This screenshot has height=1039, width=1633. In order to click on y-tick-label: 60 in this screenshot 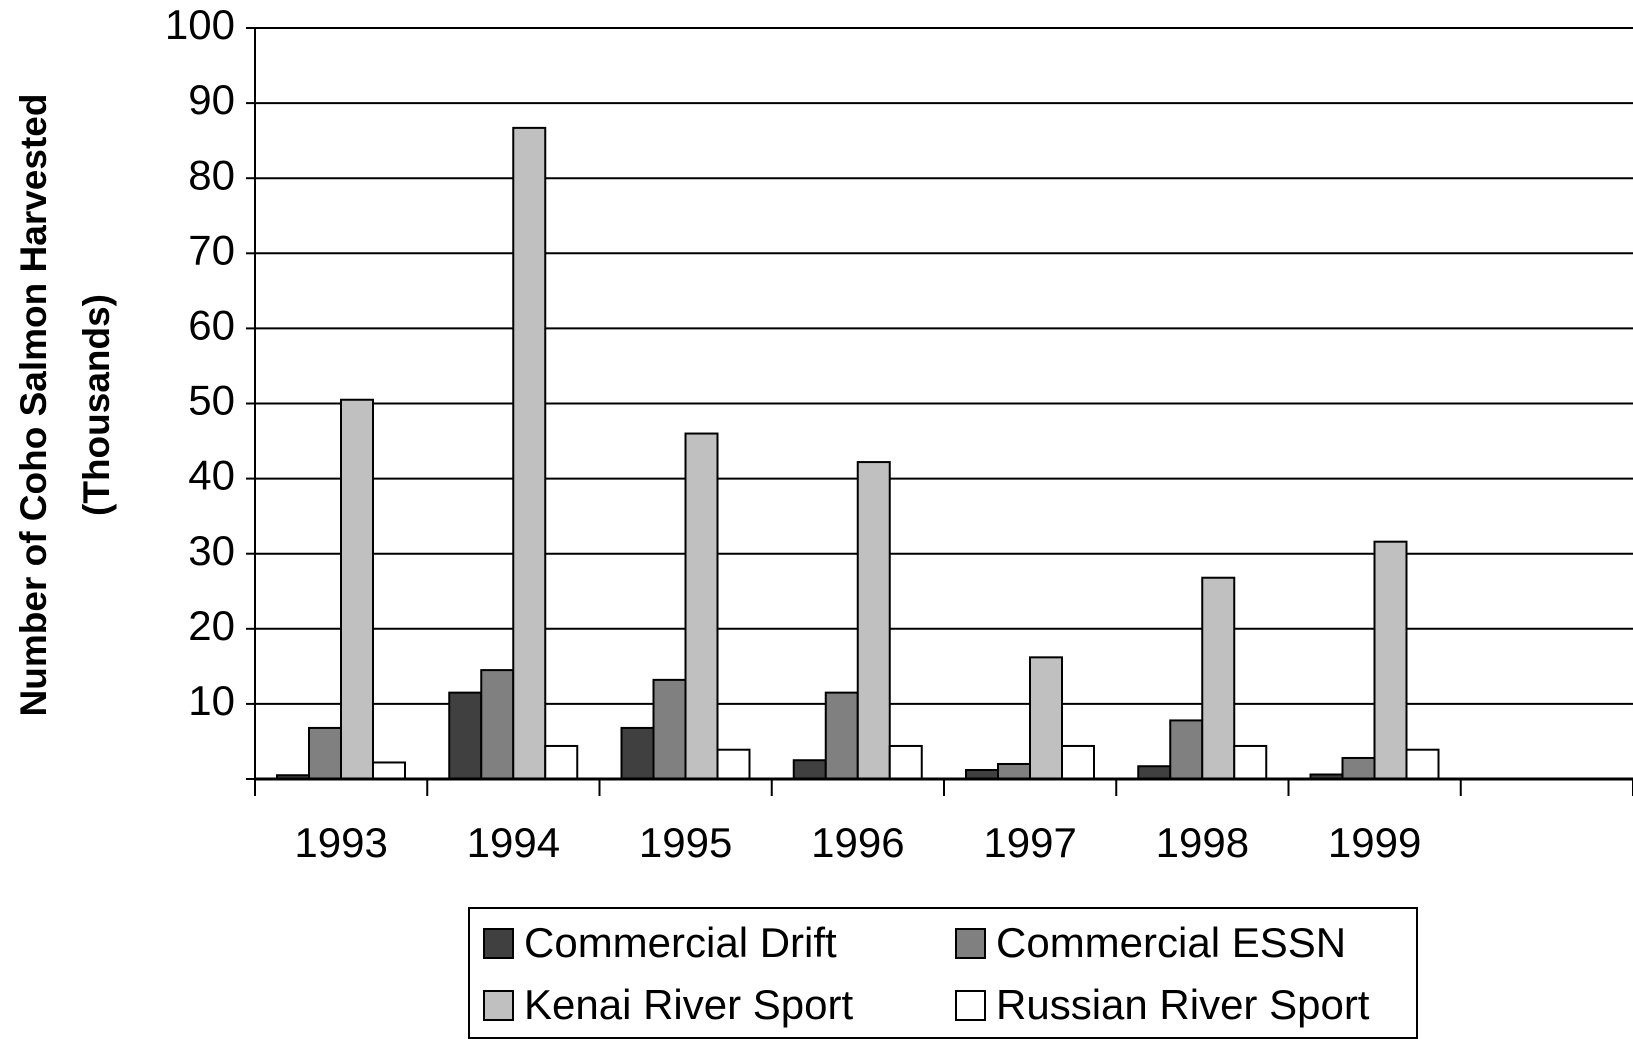, I will do `click(211, 324)`.